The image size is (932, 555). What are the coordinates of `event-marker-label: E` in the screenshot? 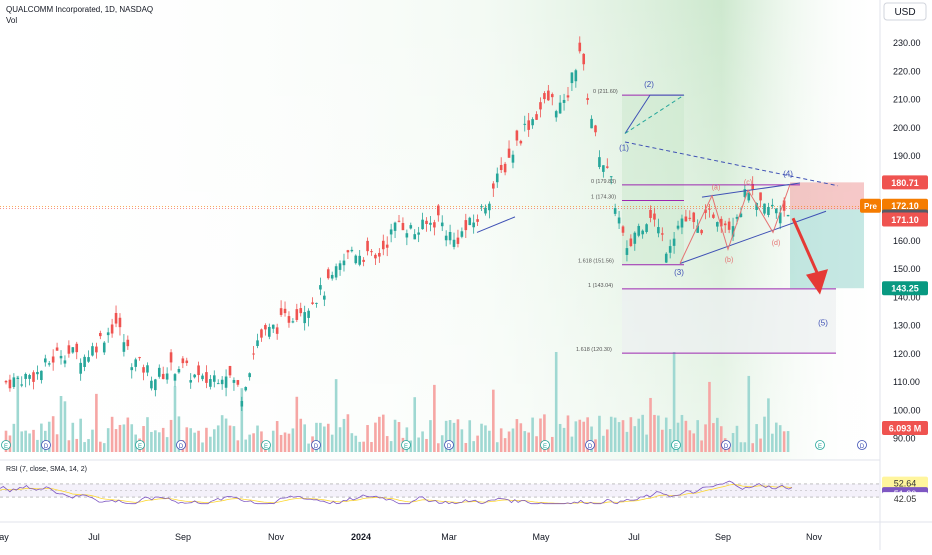 It's located at (140, 447).